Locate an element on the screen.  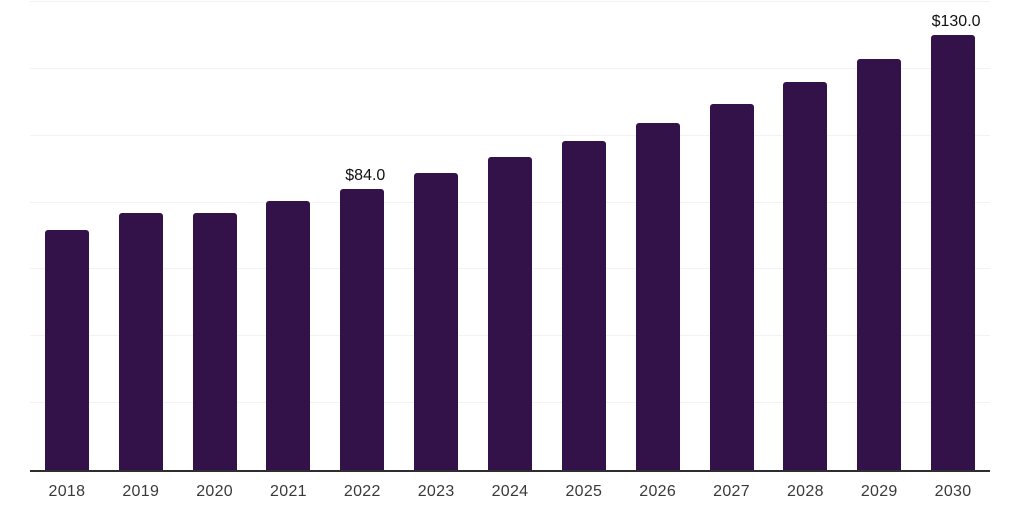
x-tick-label-2024: 2024 is located at coordinates (510, 491).